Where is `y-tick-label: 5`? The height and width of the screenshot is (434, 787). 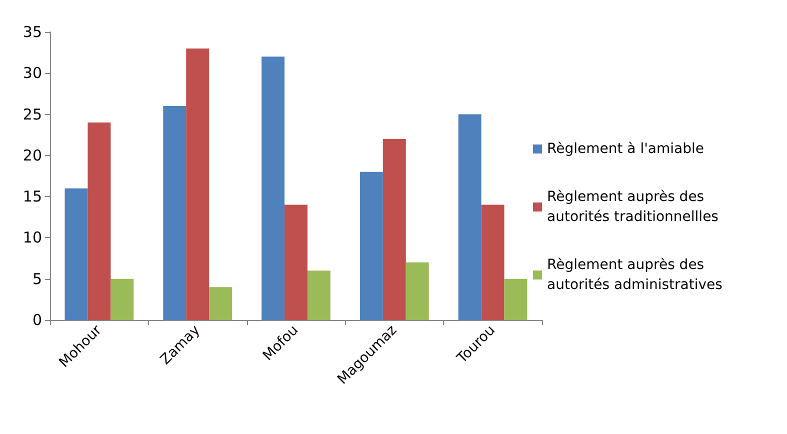
y-tick-label: 5 is located at coordinates (37, 279).